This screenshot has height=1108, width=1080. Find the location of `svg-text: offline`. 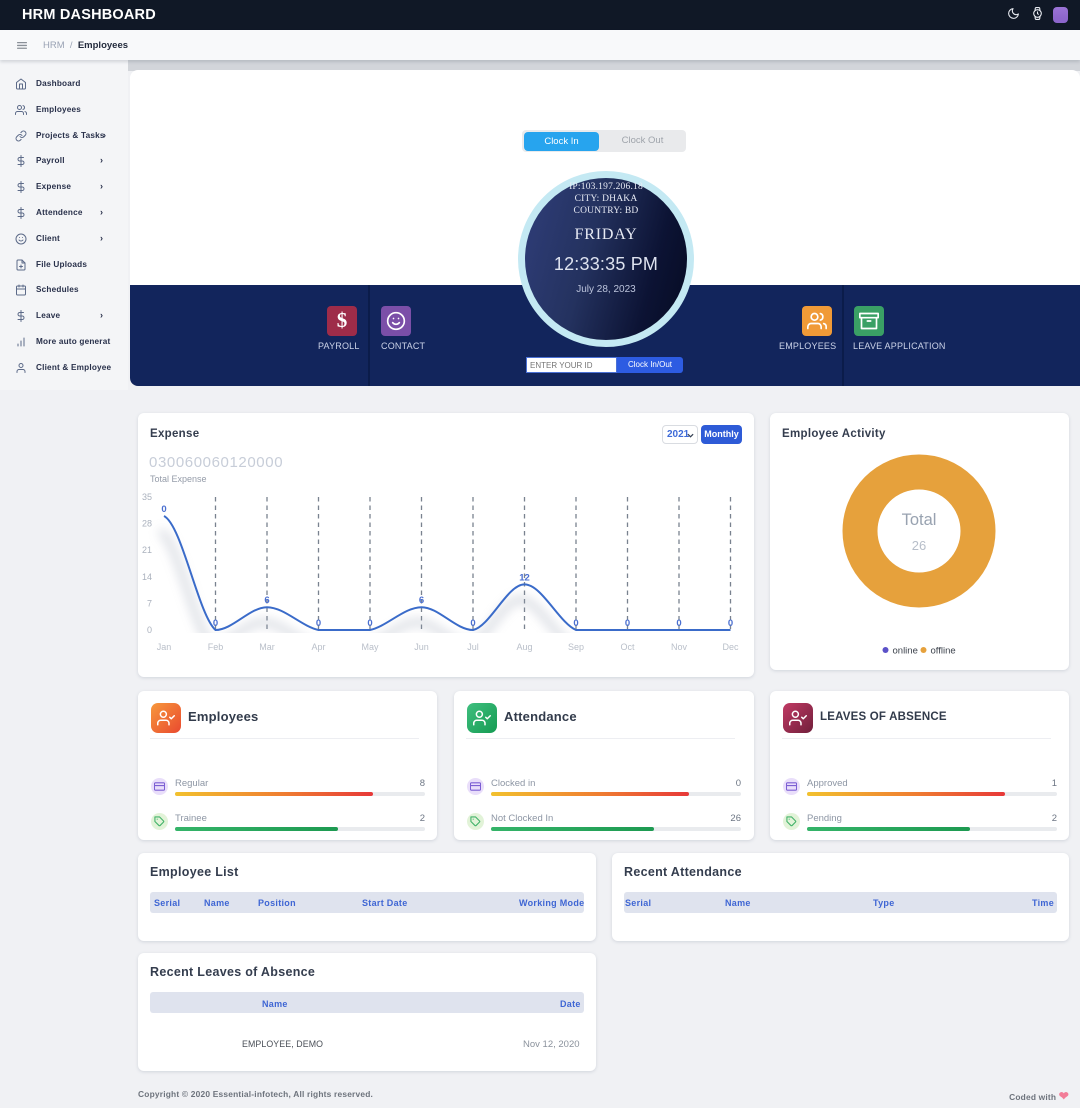

svg-text: offline is located at coordinates (943, 651).